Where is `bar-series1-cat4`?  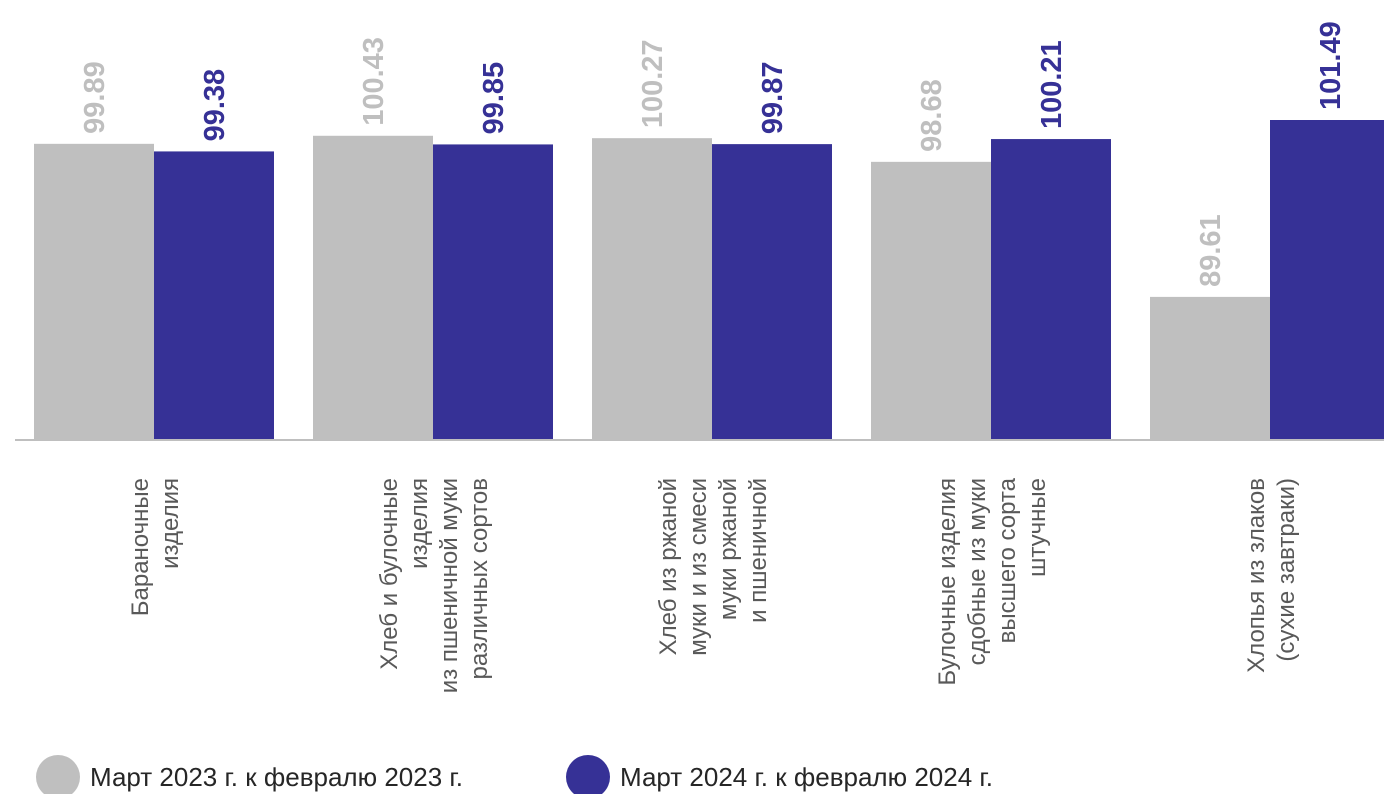
bar-series1-cat4 is located at coordinates (931, 300).